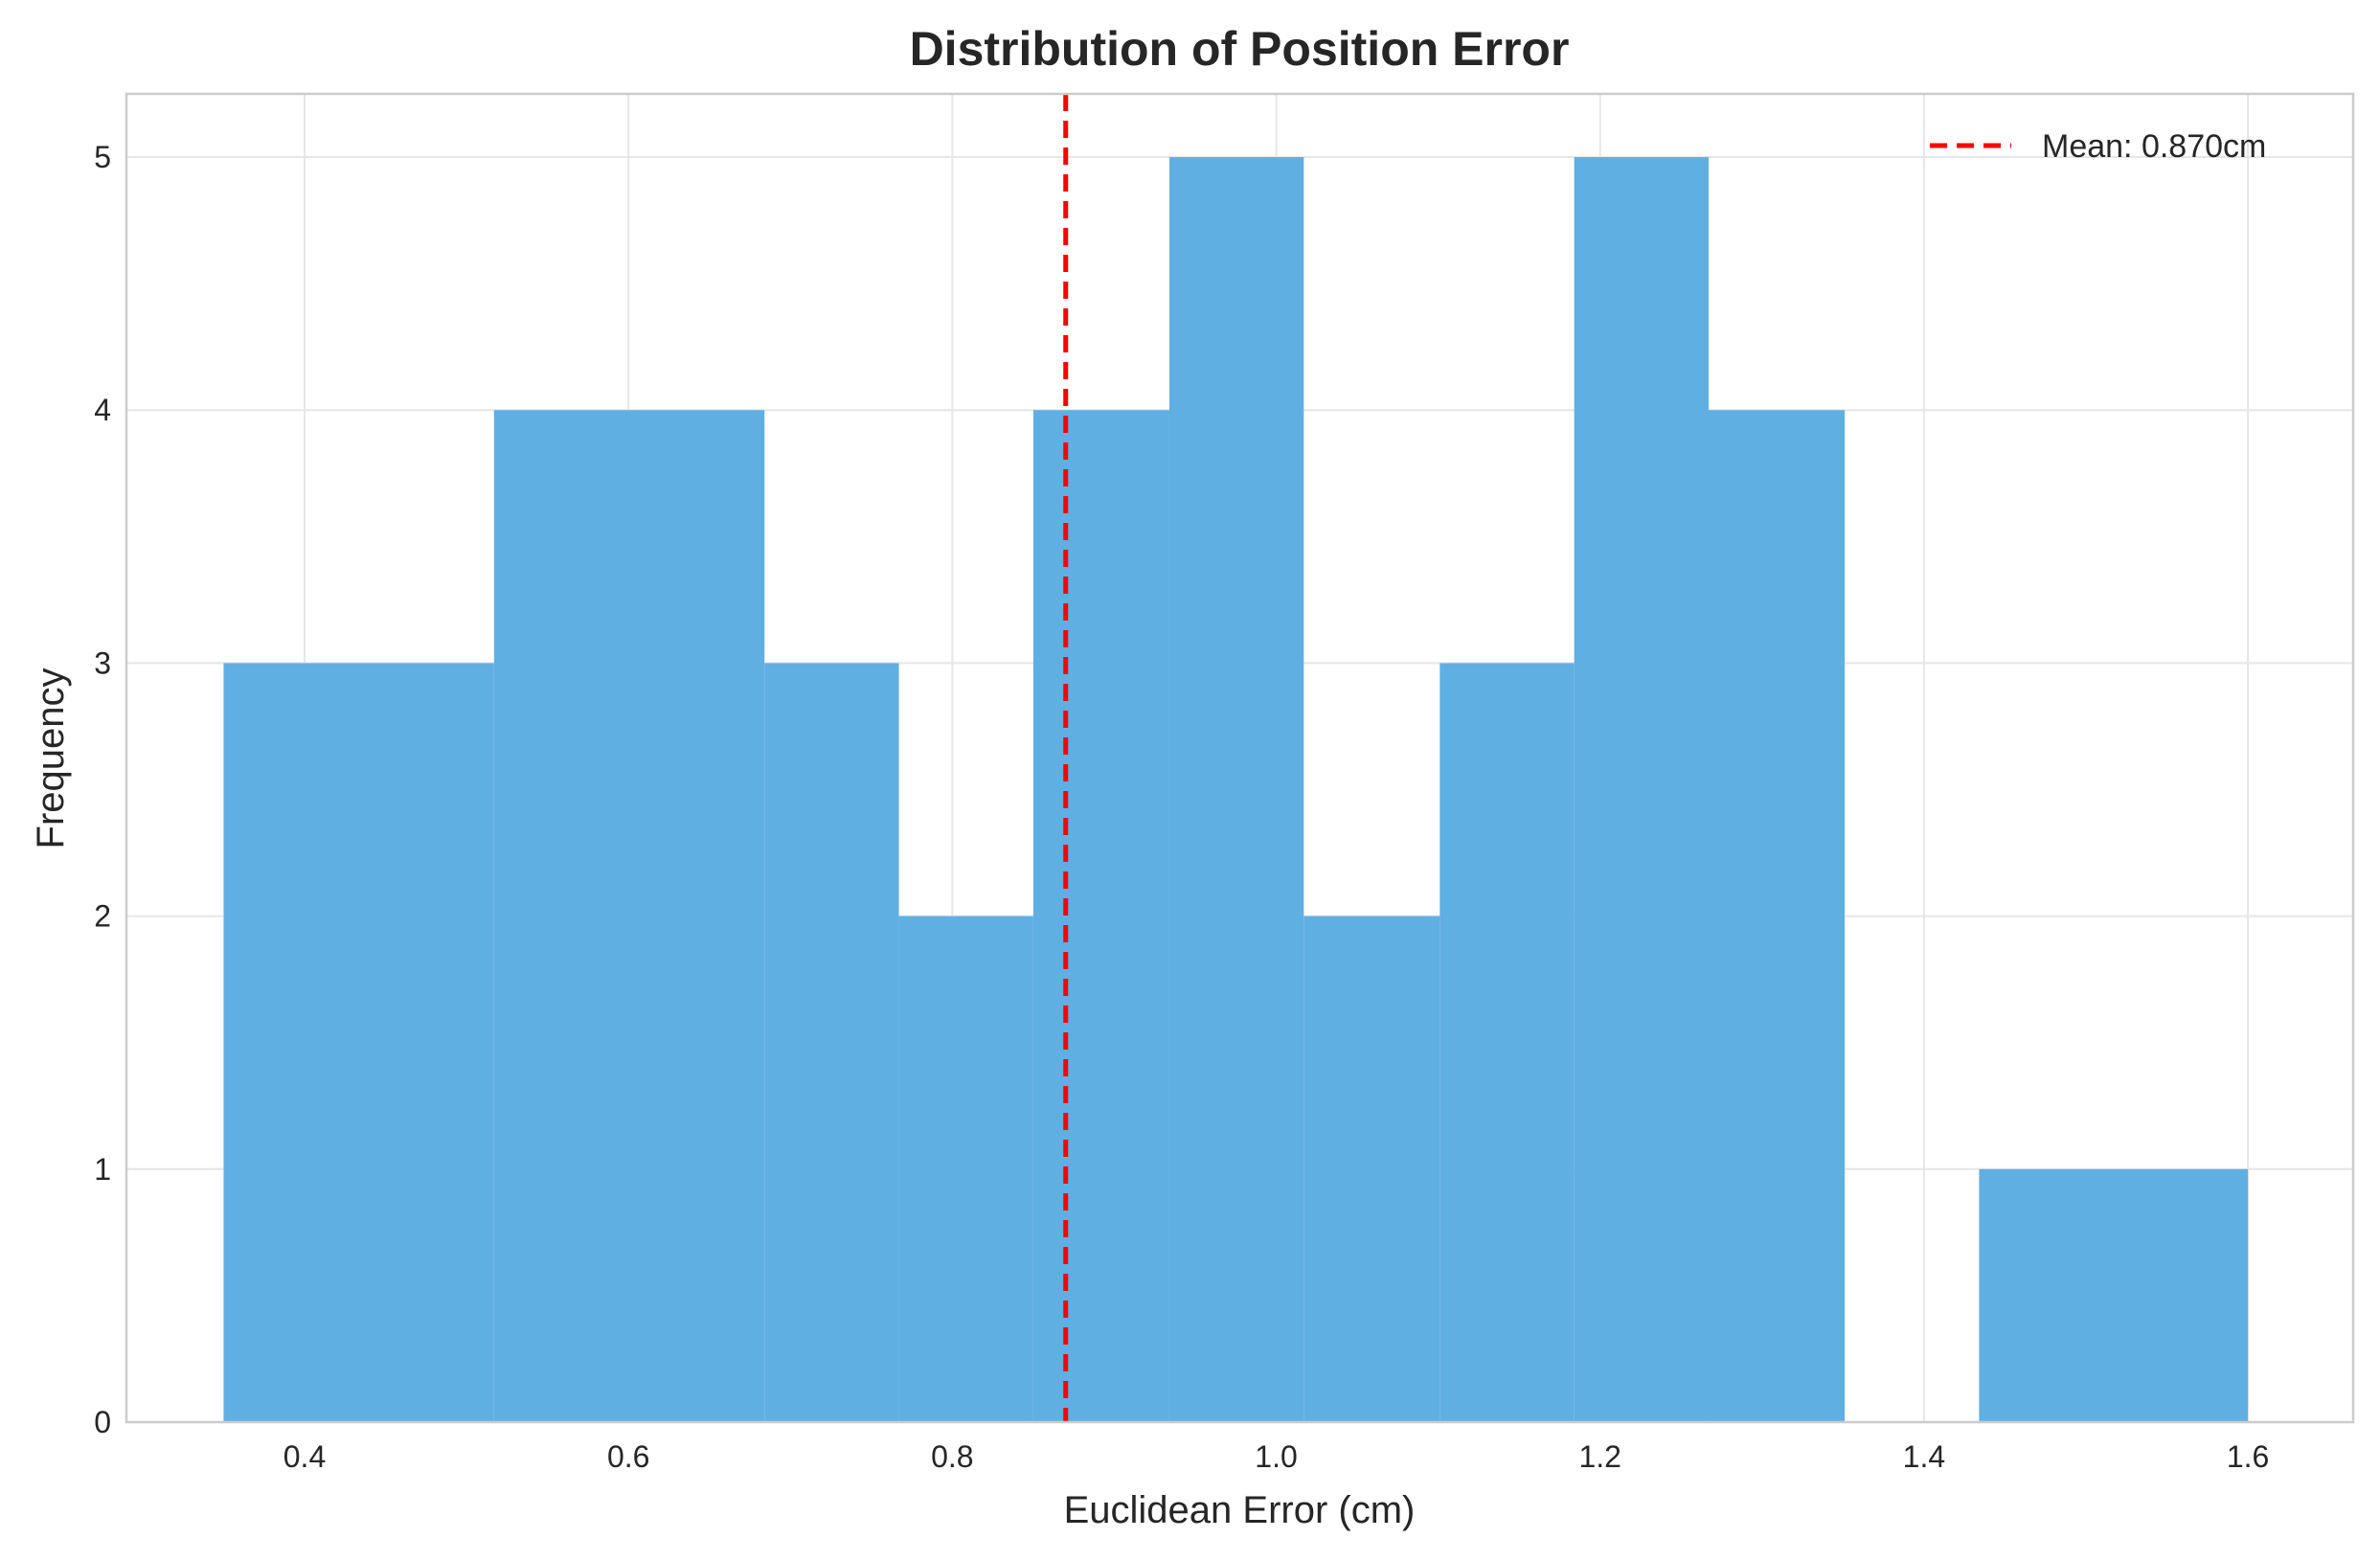 The image size is (2380, 1561). Describe the element at coordinates (102, 157) in the screenshot. I see `y-tick-label-5: 5` at that location.